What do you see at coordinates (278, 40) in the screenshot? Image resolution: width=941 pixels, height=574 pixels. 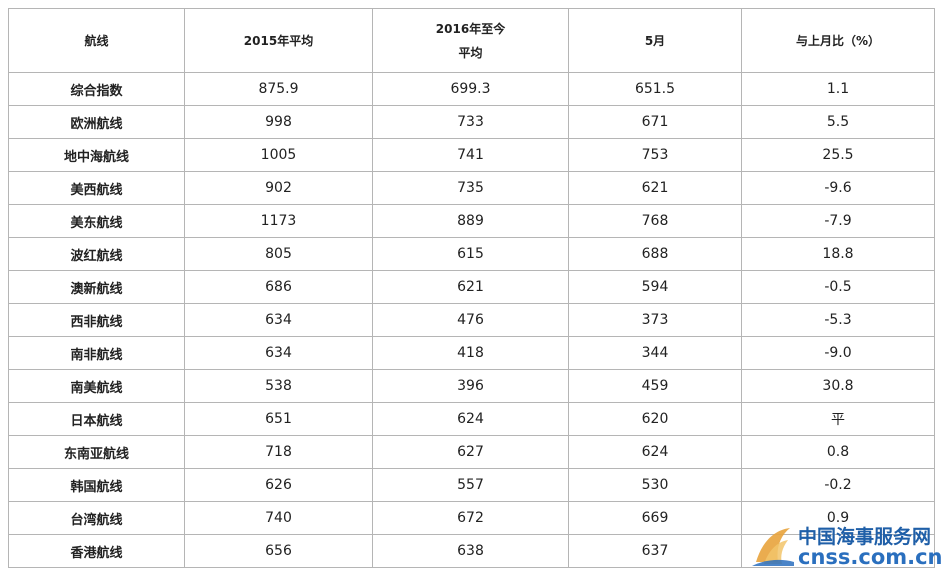 I see `header-avg-2015: 2015年平均` at bounding box center [278, 40].